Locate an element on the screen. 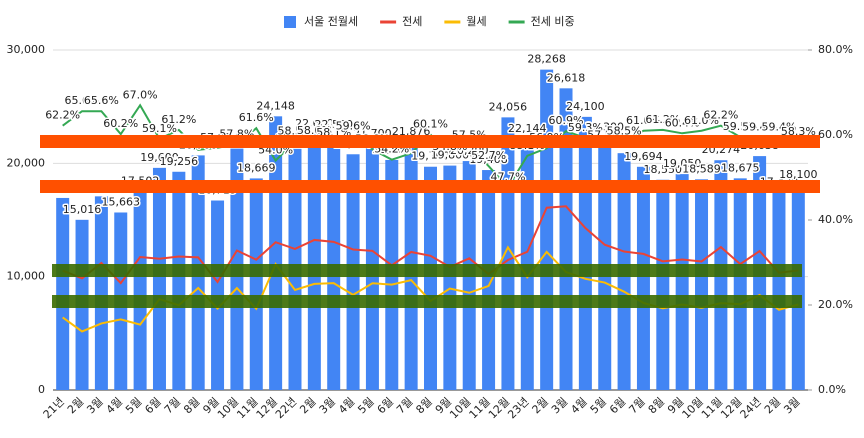 This screenshot has height=438, width=864. y-tick-label: 10,000 is located at coordinates (26, 276).